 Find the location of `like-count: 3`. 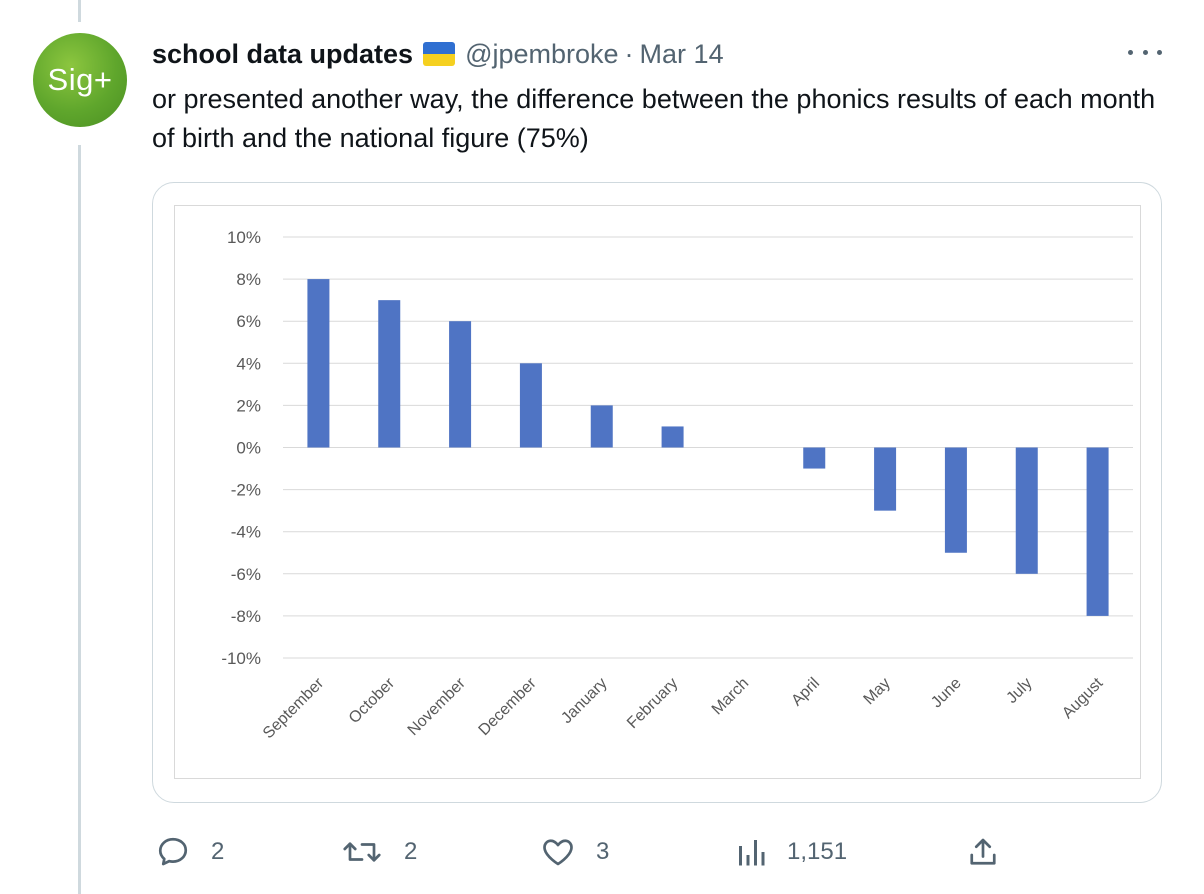

like-count: 3 is located at coordinates (603, 851).